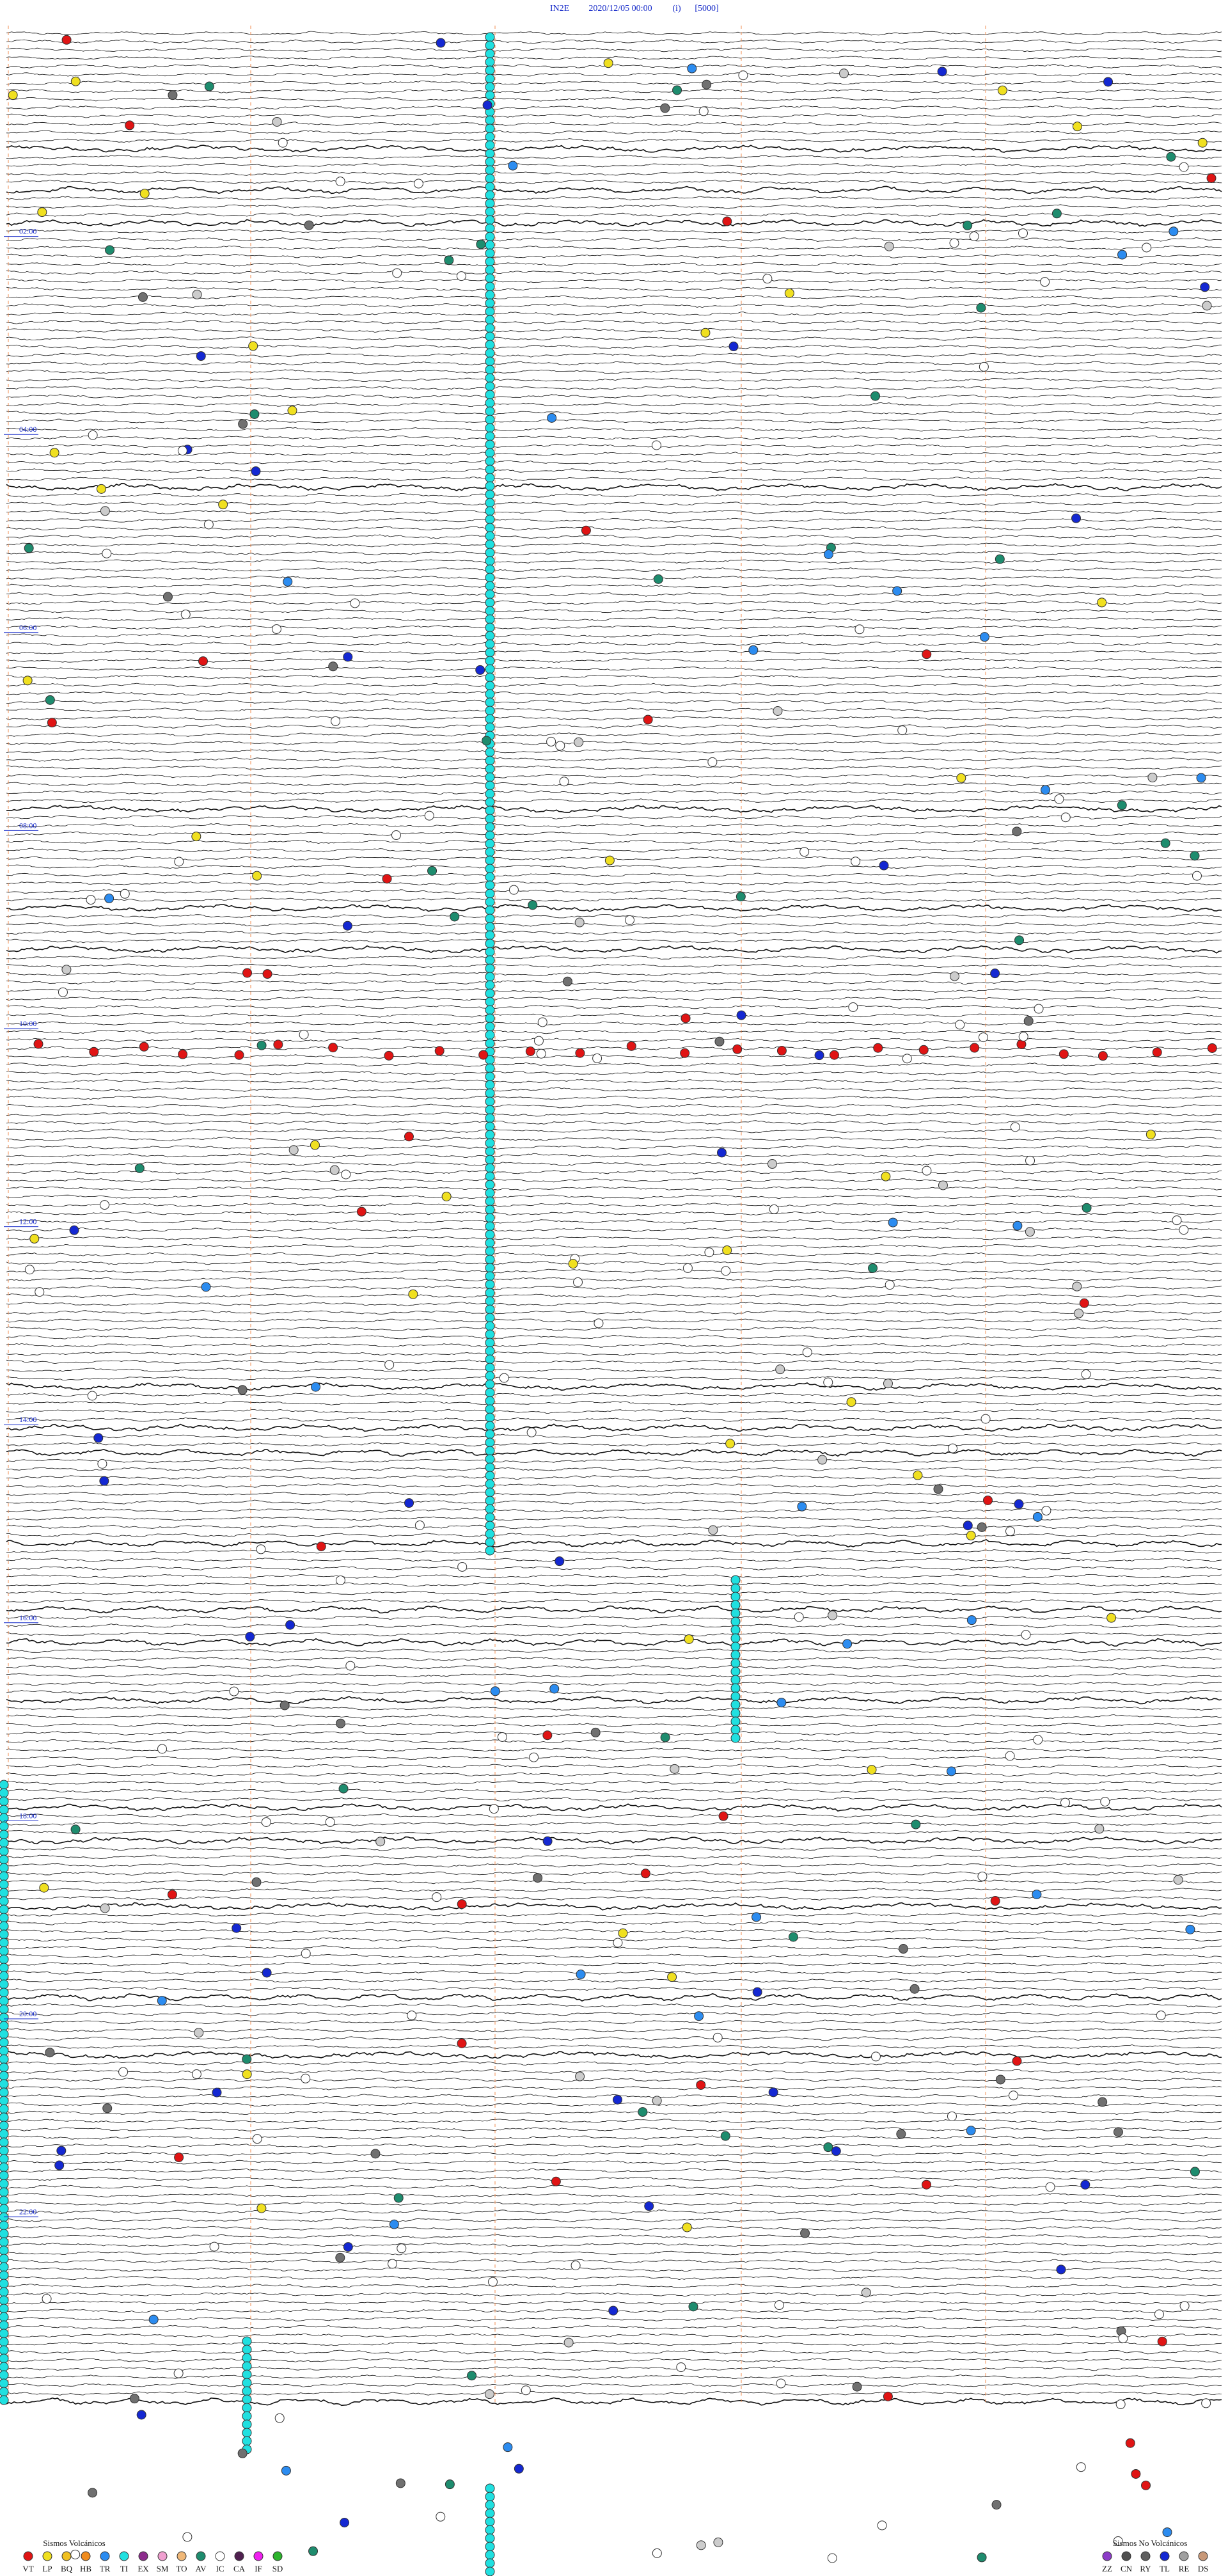  What do you see at coordinates (220, 2568) in the screenshot?
I see `legend-code: IC` at bounding box center [220, 2568].